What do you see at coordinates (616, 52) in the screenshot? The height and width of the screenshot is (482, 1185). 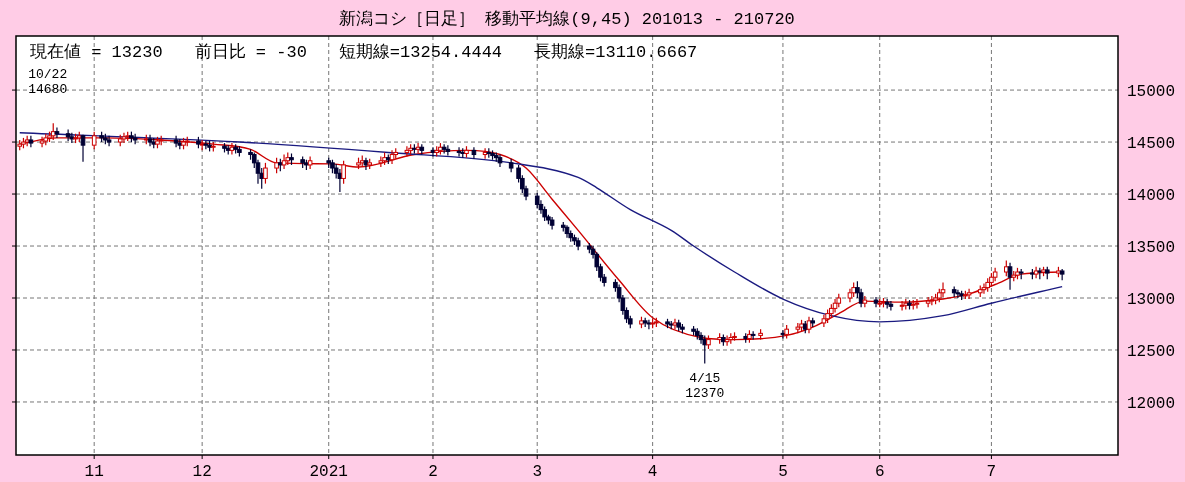 I see `annotation: 長期線=13110.6667` at bounding box center [616, 52].